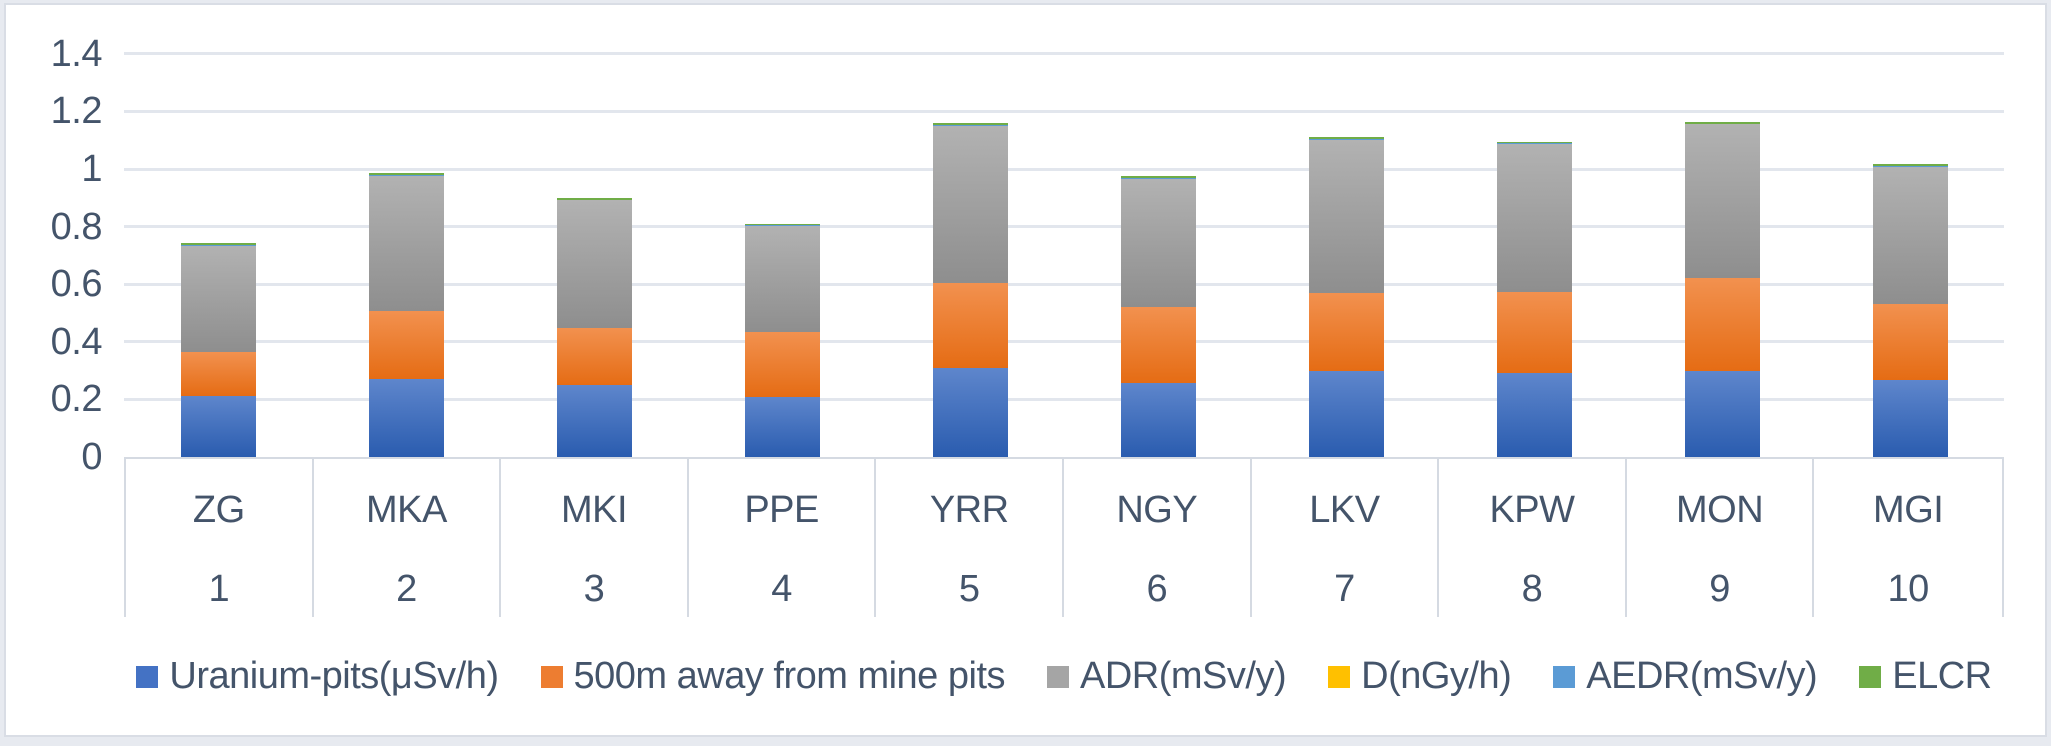 The height and width of the screenshot is (746, 2051). I want to click on category-cell: PPE 4, so click(783, 538).